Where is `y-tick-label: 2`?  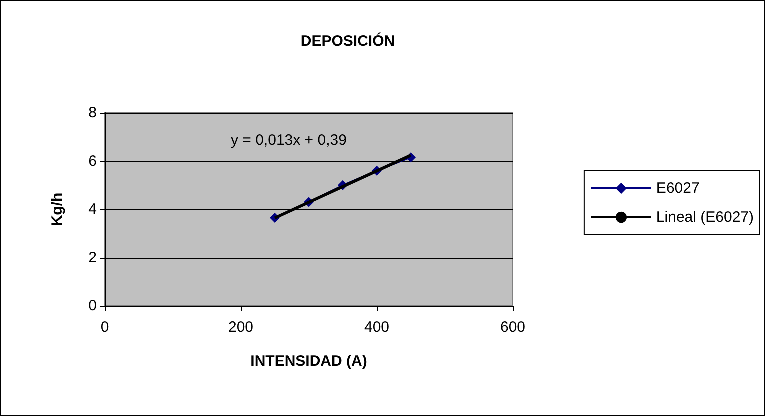
y-tick-label: 2 is located at coordinates (92, 257).